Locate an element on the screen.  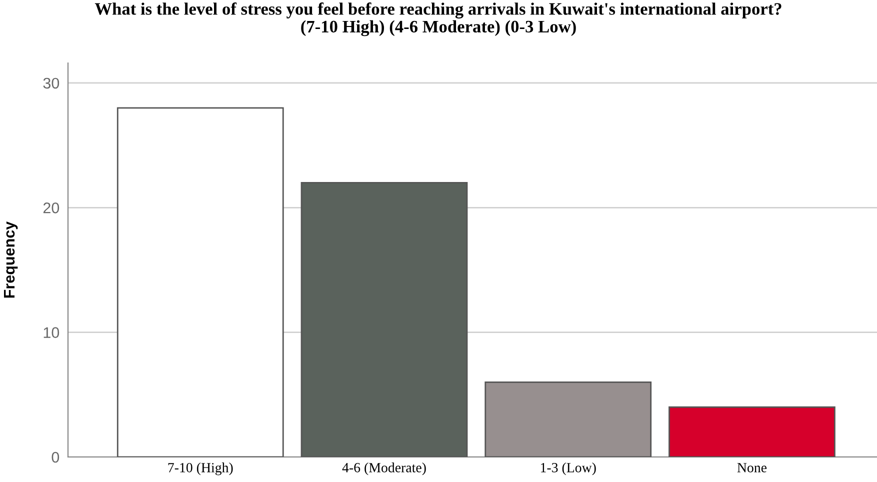
y-tick-label: 30 is located at coordinates (51, 83).